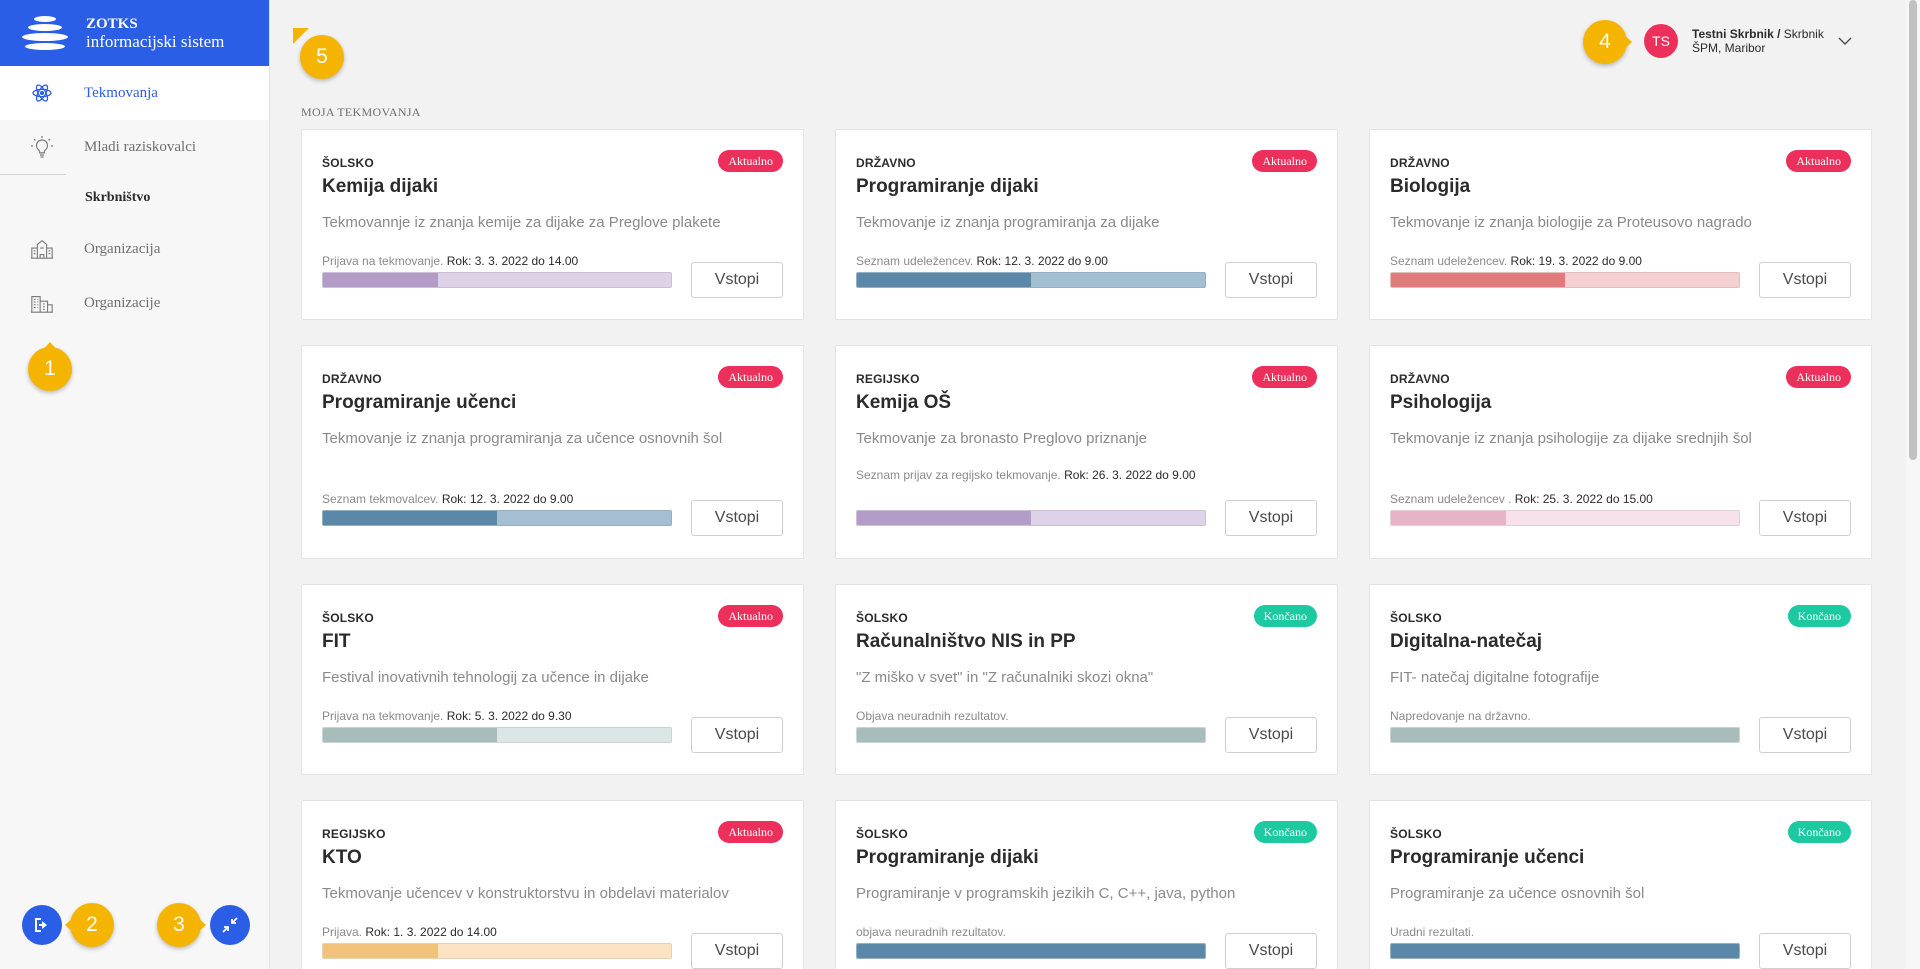  I want to click on competition-status: Objava neuradnih rezultatov., so click(1036, 716).